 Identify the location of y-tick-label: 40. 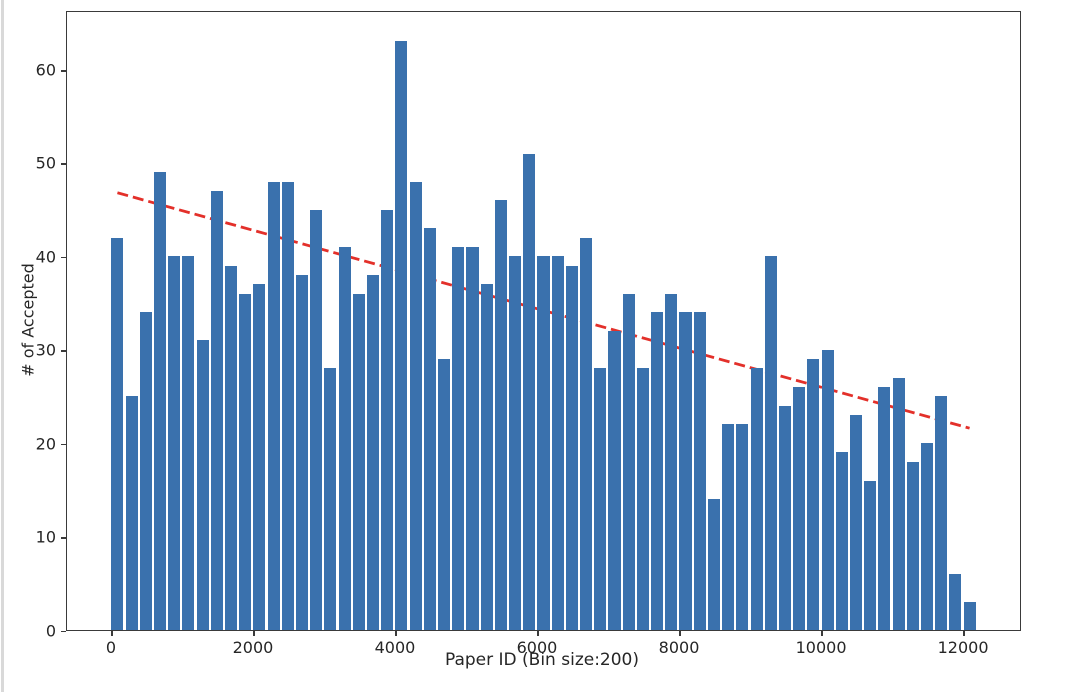
(45, 257).